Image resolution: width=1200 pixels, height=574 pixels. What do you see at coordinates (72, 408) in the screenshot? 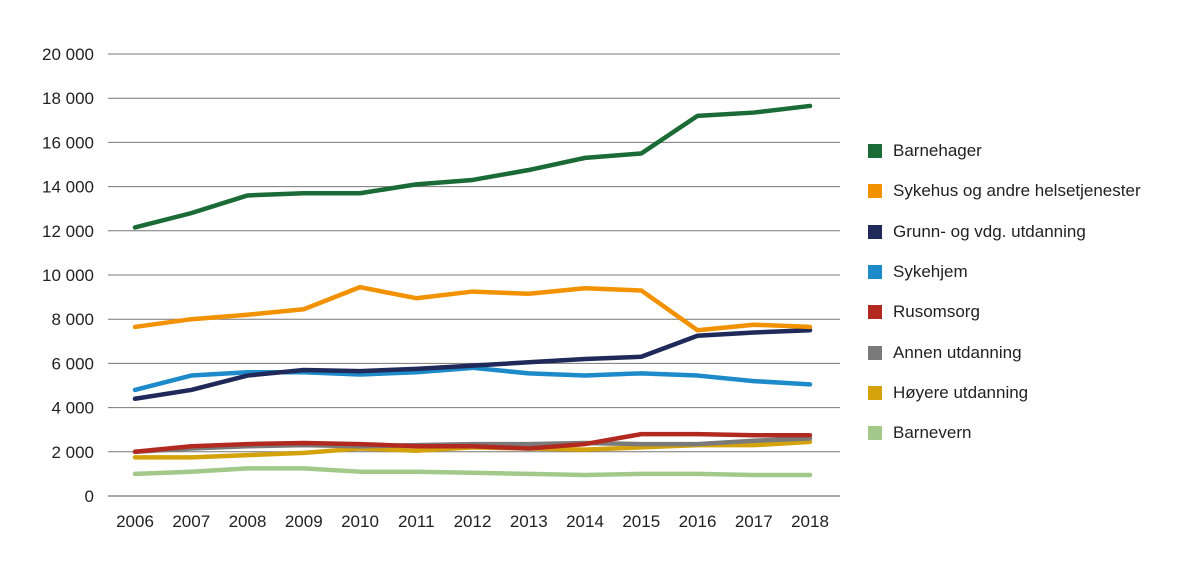
I see `y-tick-label: 4 000` at bounding box center [72, 408].